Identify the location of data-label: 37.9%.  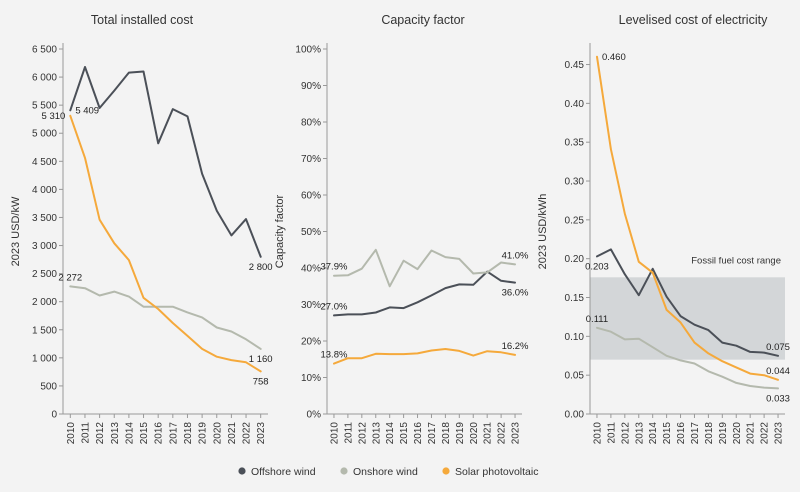
(333, 267).